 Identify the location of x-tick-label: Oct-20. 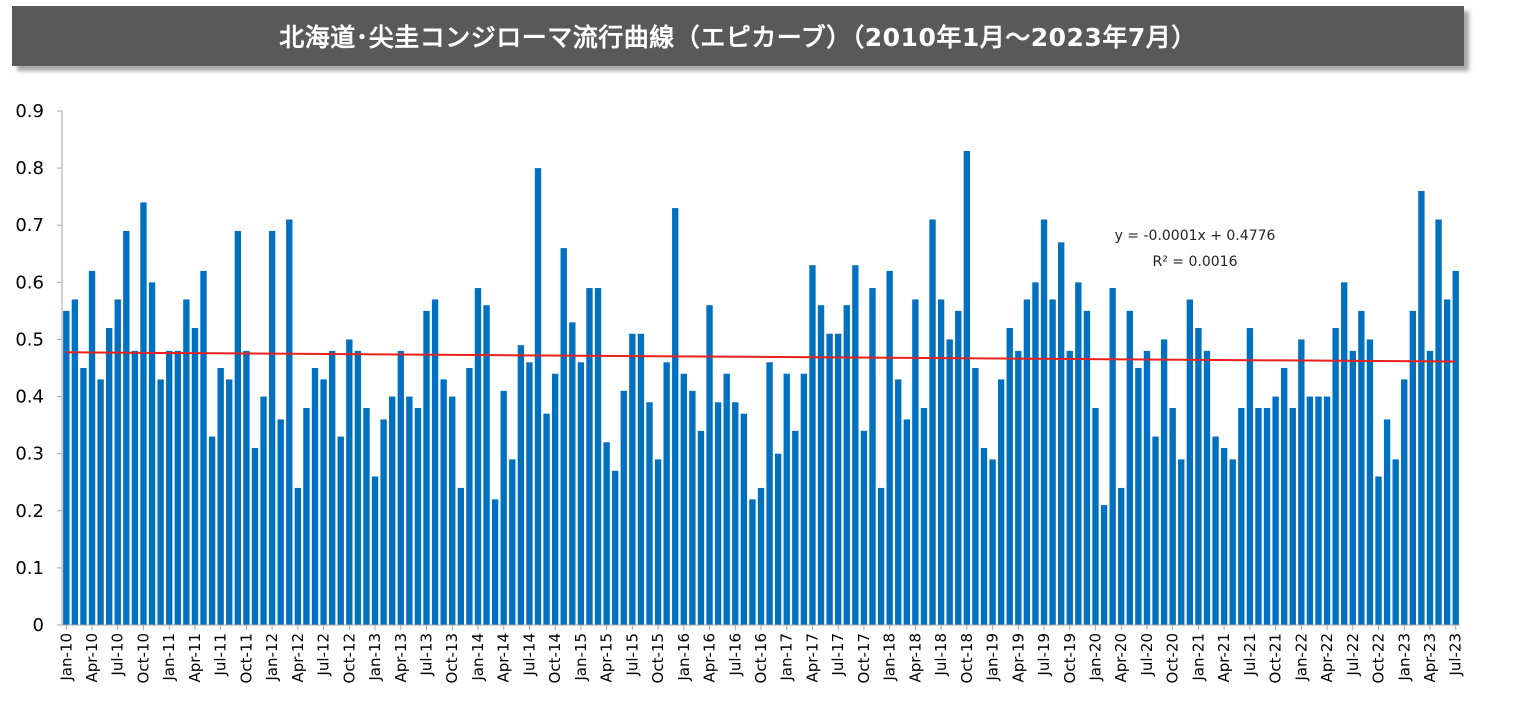
(1173, 658).